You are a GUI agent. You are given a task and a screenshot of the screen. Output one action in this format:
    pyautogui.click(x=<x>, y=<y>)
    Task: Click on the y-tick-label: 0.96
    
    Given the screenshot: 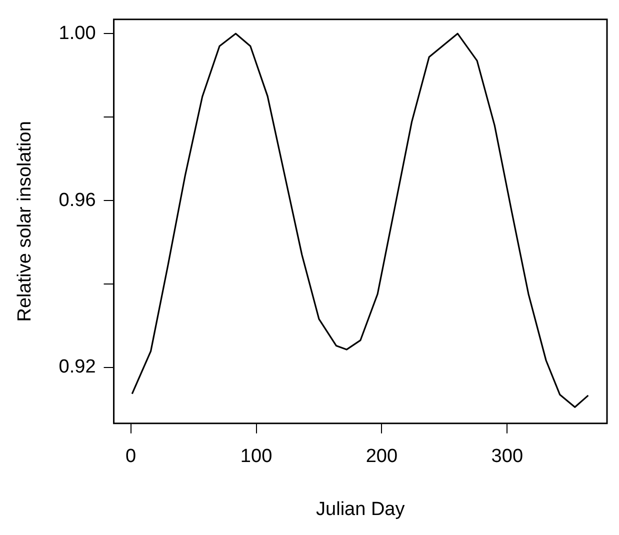 What is the action you would take?
    pyautogui.click(x=77, y=200)
    